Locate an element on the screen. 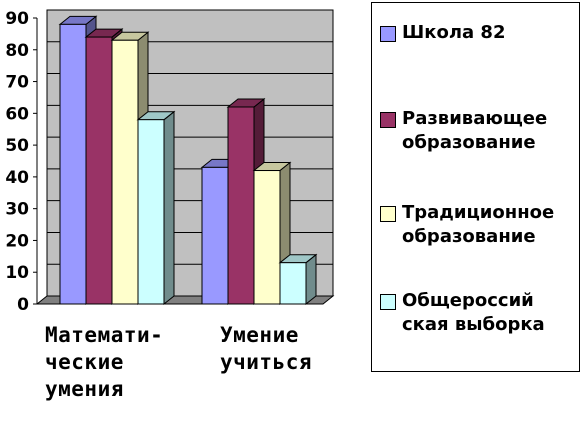 This screenshot has height=422, width=587. y-tick-label: 40 is located at coordinates (17, 178).